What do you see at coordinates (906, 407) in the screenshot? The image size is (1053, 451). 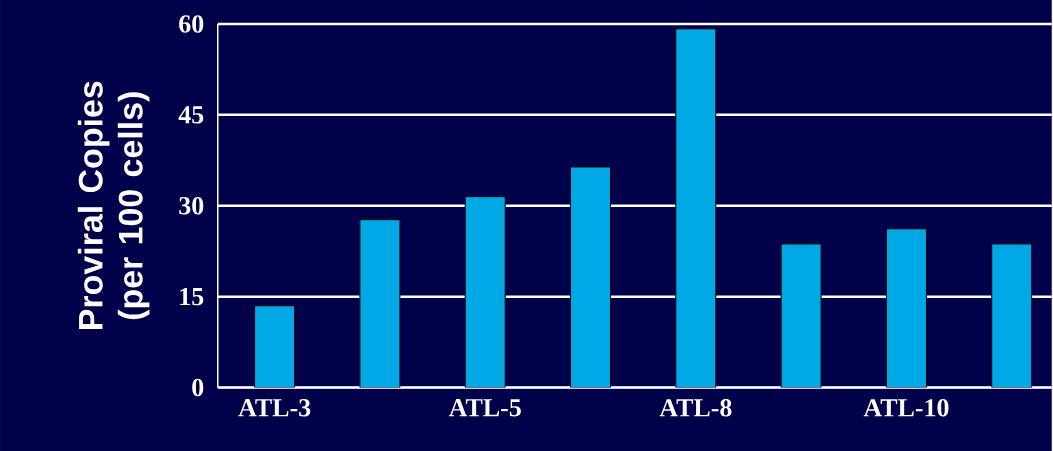 I see `x-tick-label: ATL-10` at bounding box center [906, 407].